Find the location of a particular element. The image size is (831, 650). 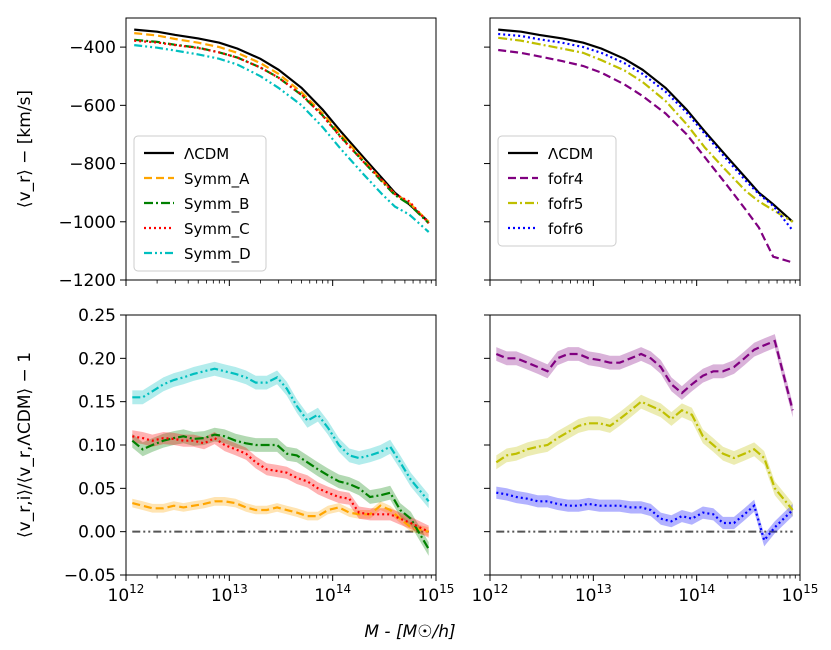

legend-label: fofr4 is located at coordinates (565, 179).